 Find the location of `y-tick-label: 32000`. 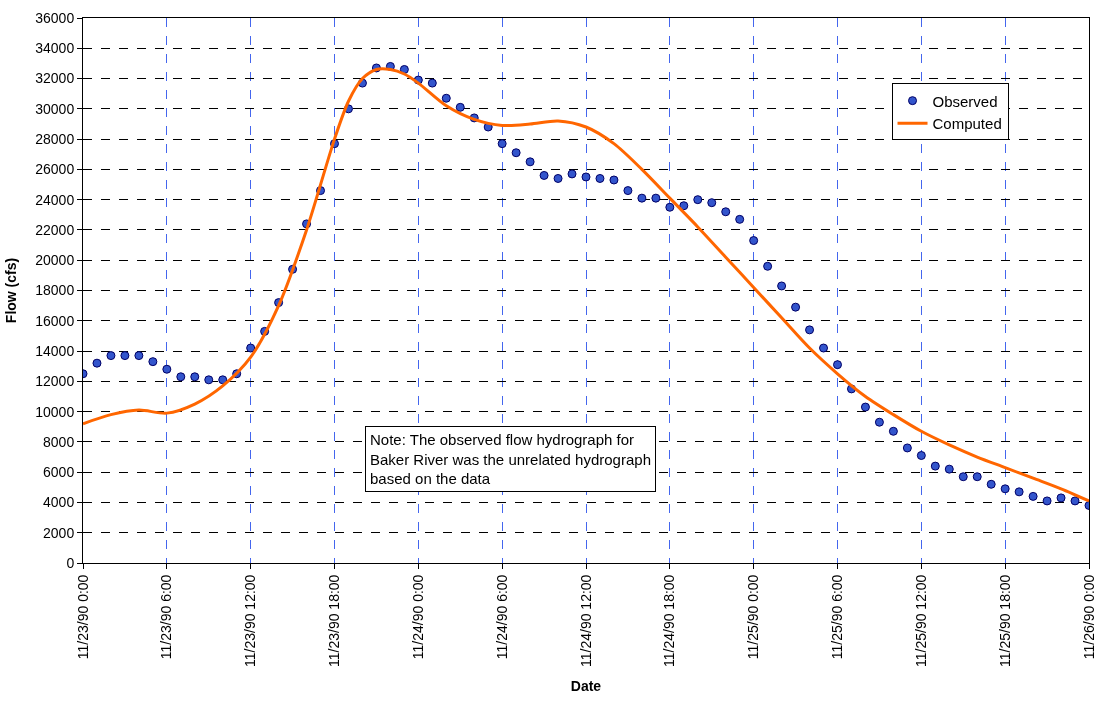

y-tick-label: 32000 is located at coordinates (55, 78).